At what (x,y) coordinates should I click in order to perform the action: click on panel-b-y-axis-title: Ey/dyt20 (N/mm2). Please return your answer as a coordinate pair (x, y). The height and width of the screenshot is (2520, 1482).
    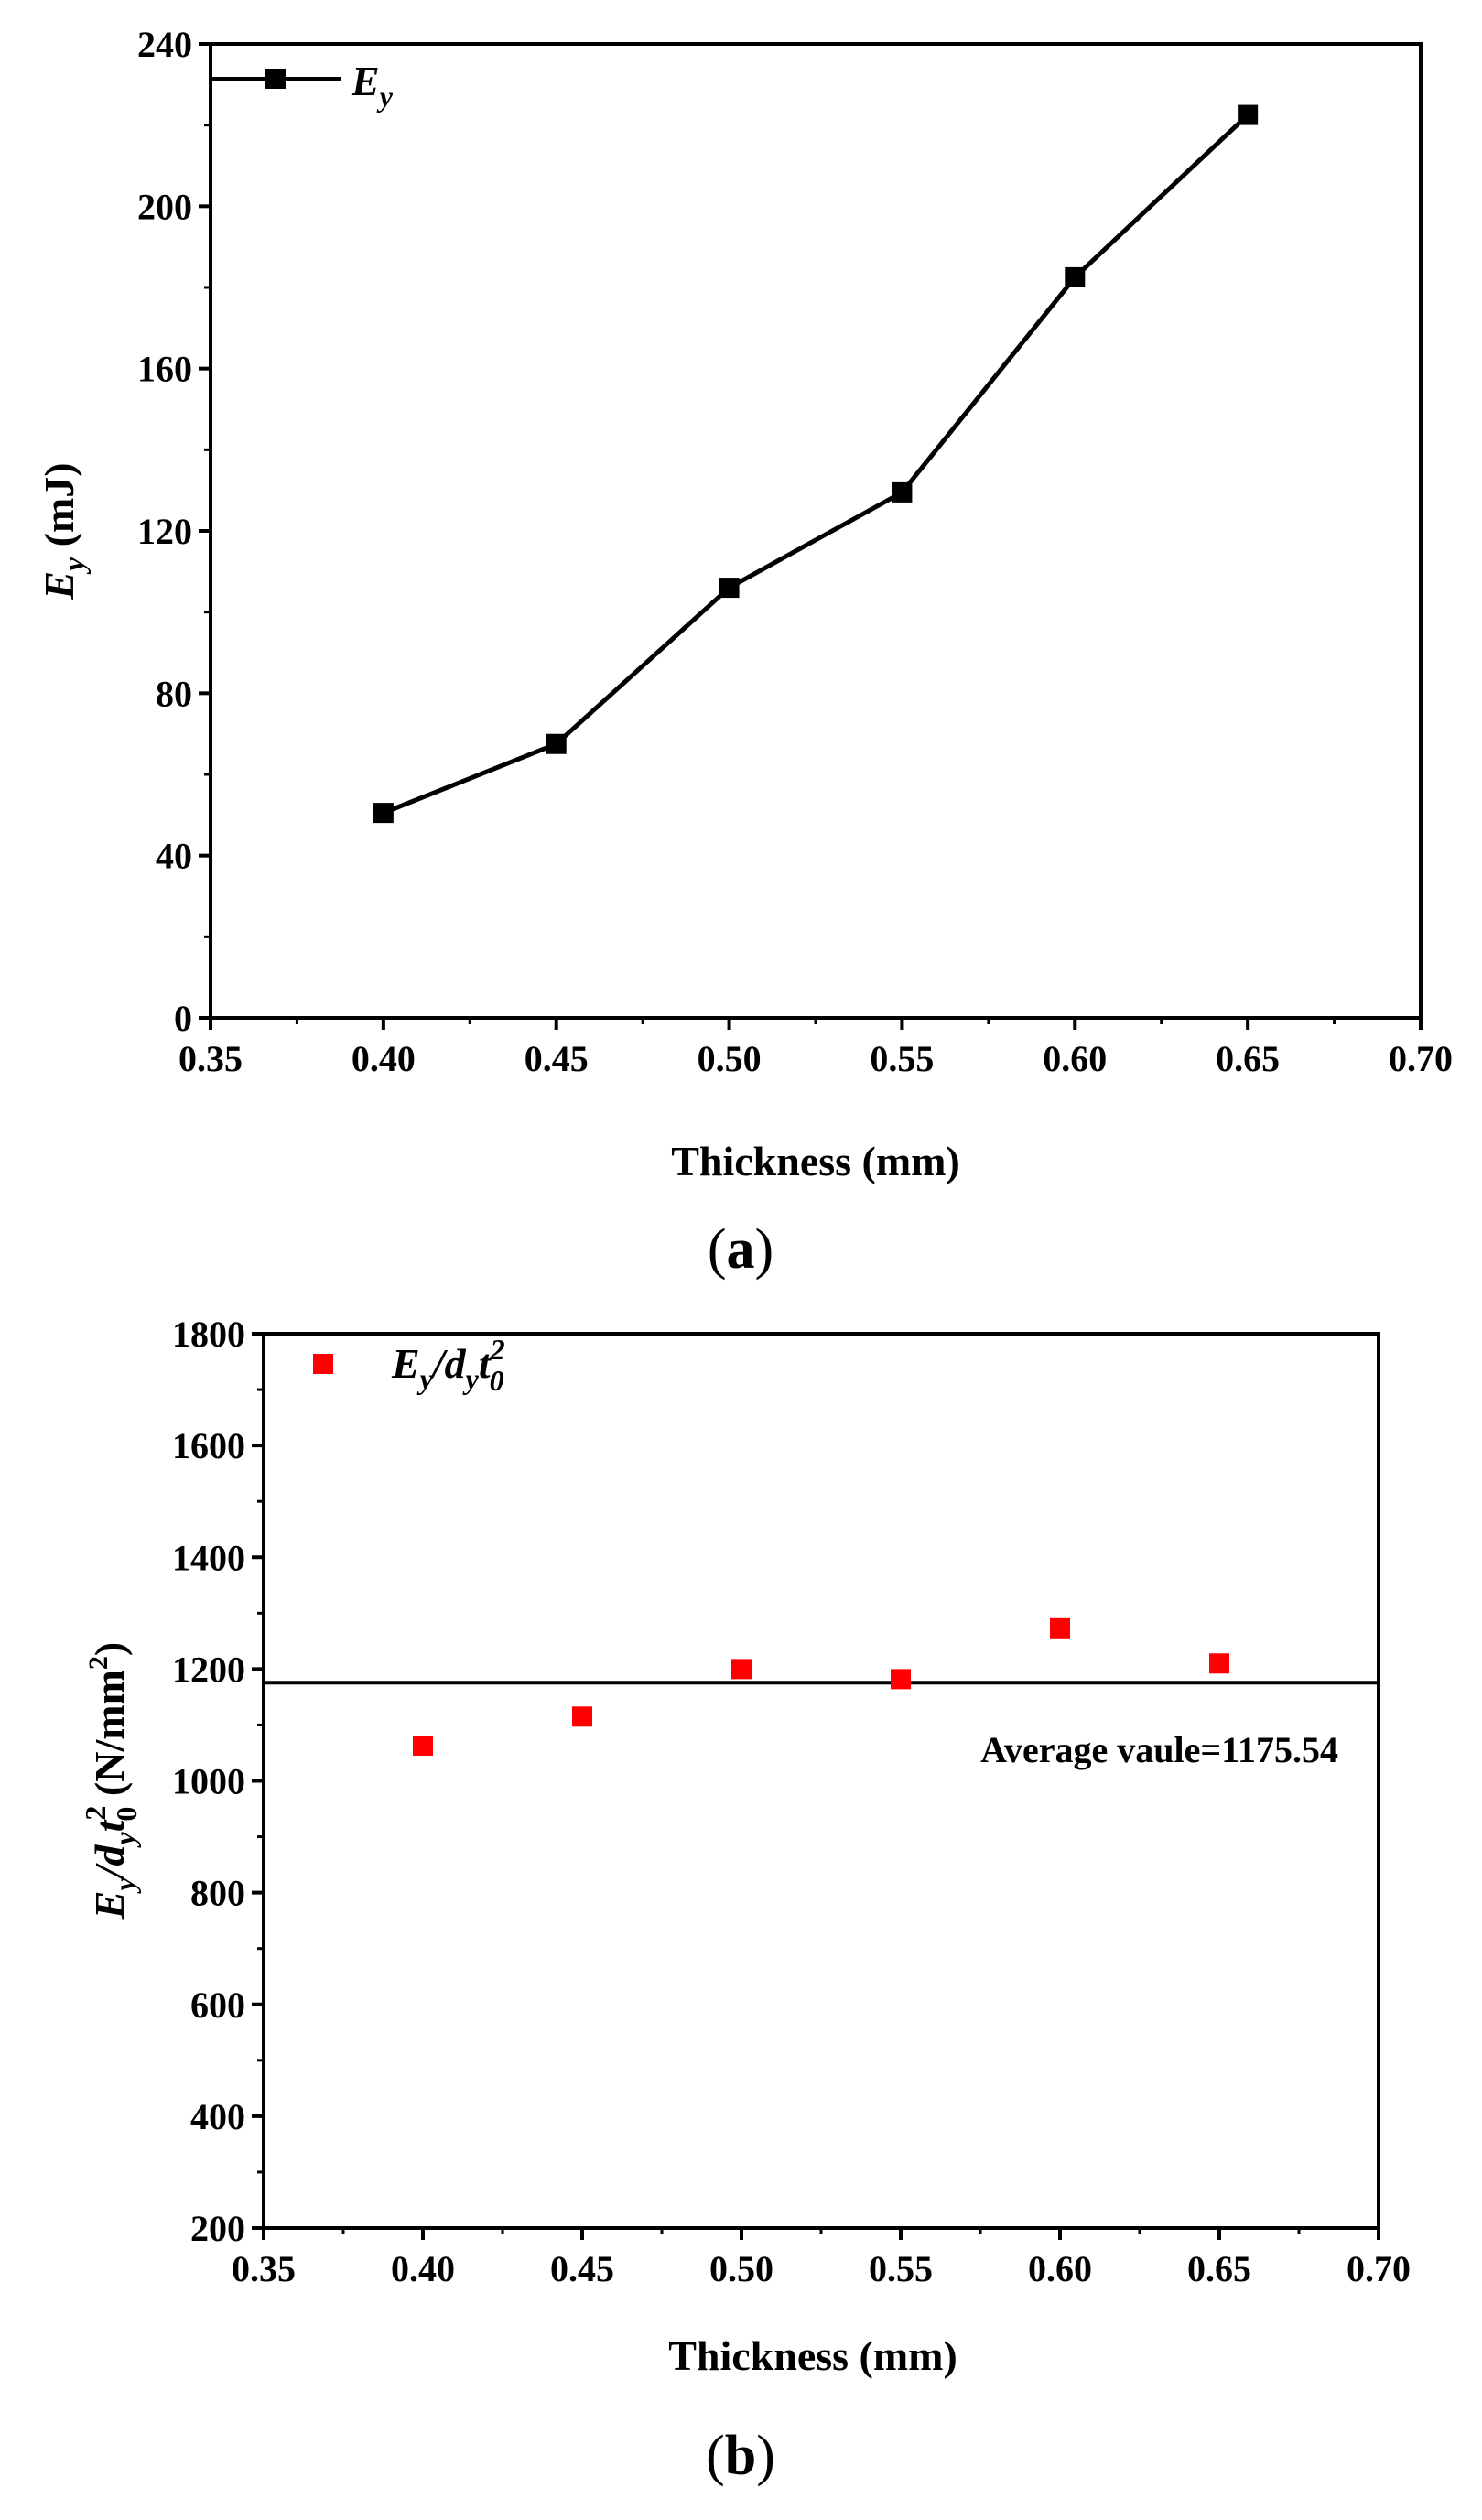
    Looking at the image, I should click on (111, 1781).